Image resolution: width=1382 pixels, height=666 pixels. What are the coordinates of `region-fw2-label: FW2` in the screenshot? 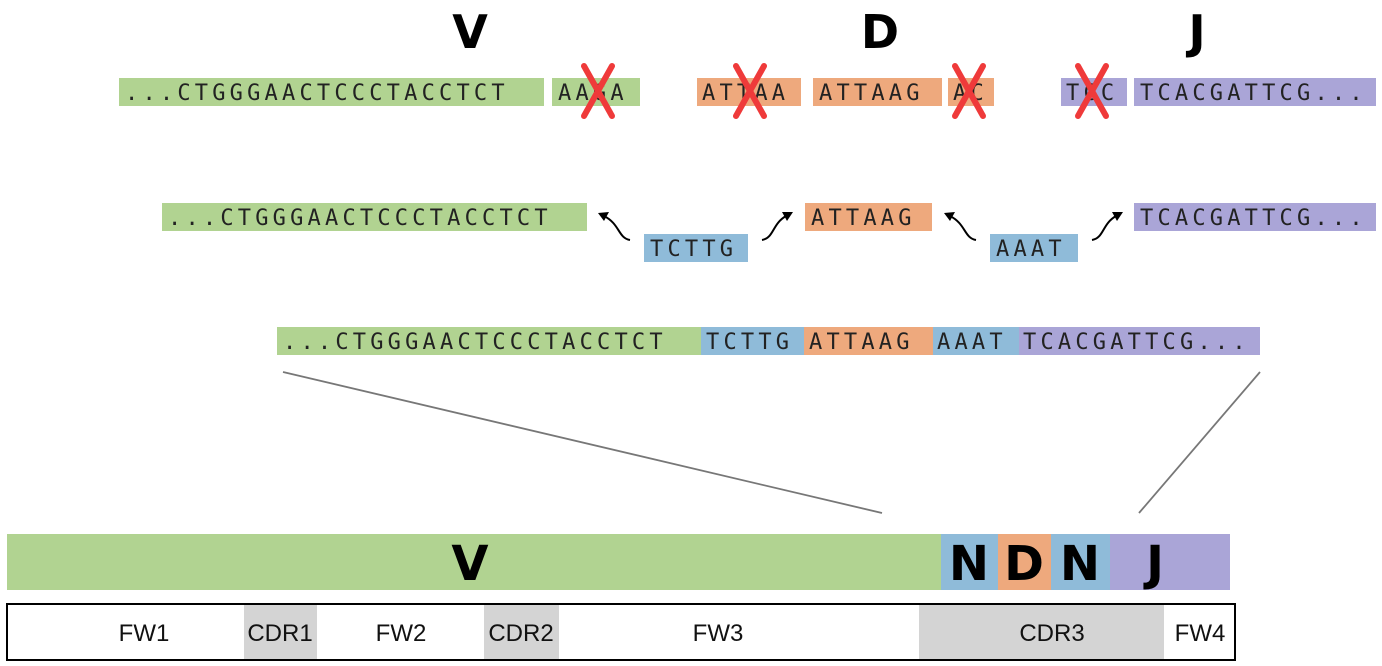 It's located at (401, 633).